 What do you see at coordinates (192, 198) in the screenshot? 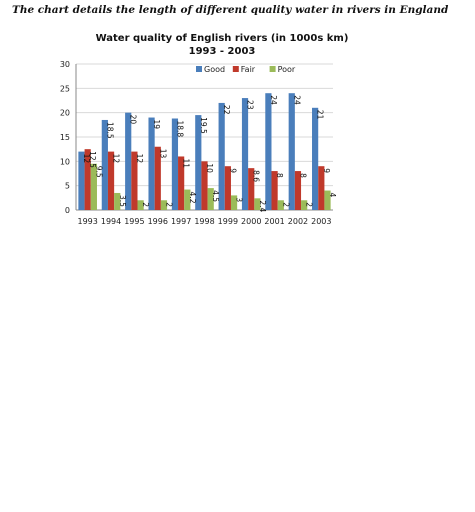
I see `data-label: 4.2` at bounding box center [192, 198].